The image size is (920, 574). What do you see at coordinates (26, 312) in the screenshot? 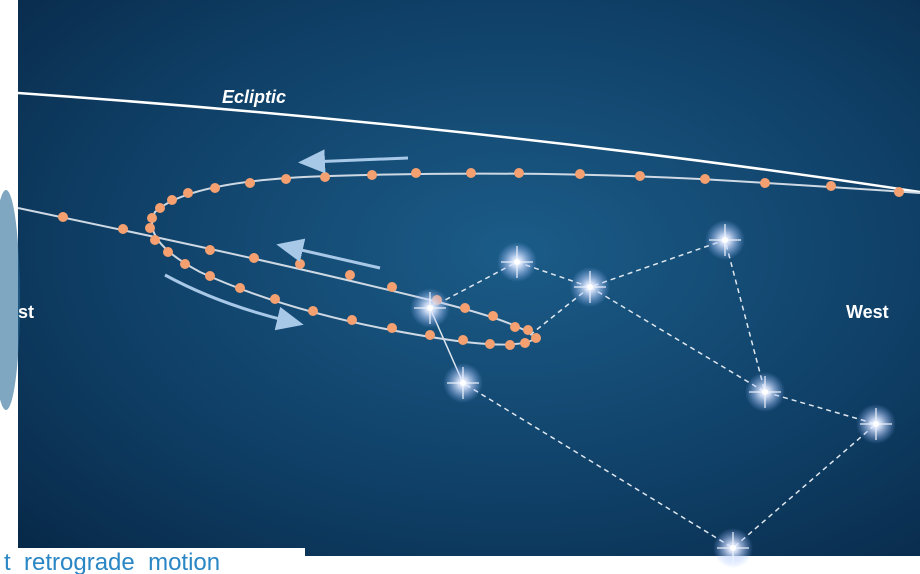
I see `east-label: st` at bounding box center [26, 312].